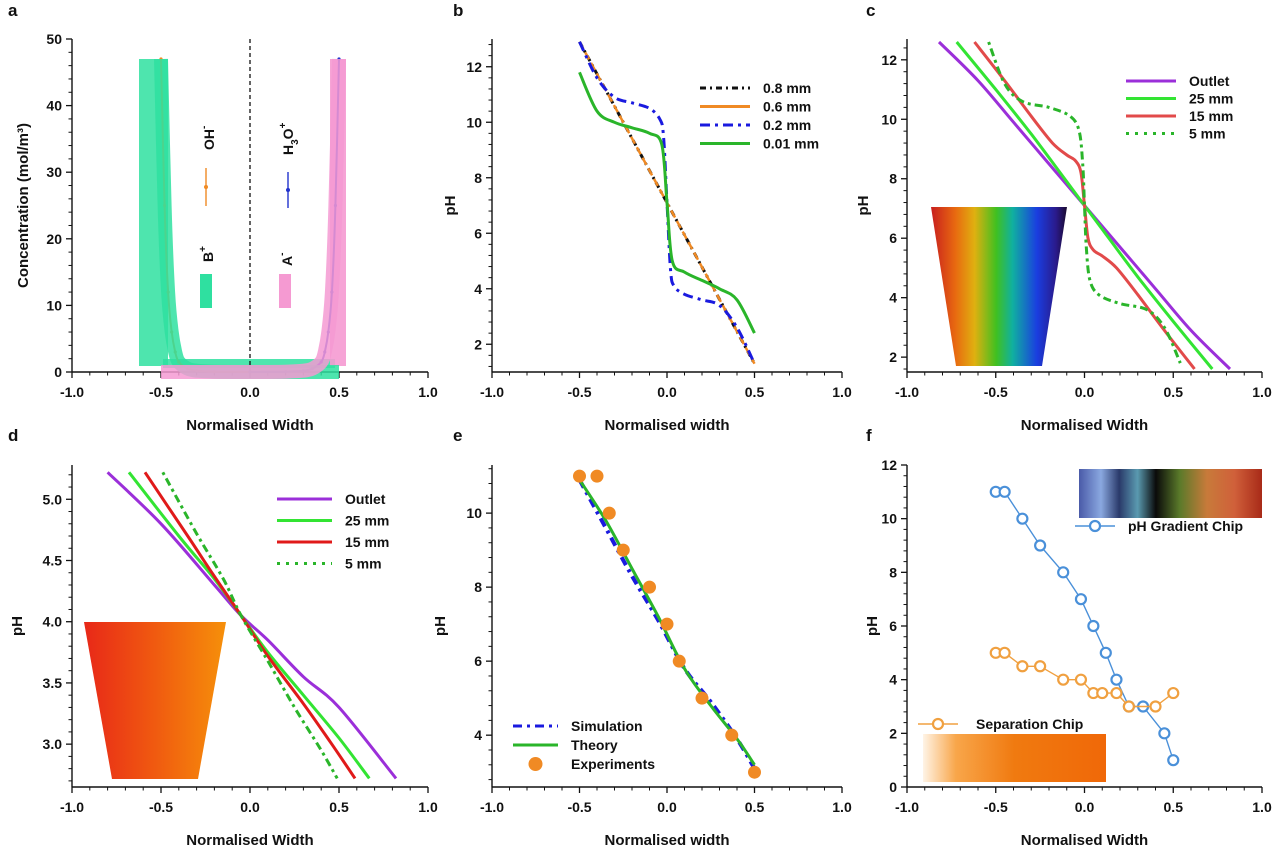  Describe the element at coordinates (889, 60) in the screenshot. I see `y-tick-label-c: 12` at that location.